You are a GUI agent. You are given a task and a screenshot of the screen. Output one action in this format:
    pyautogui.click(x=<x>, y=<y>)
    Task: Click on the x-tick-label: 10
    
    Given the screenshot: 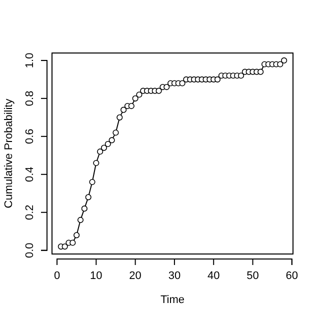 What is the action you would take?
    pyautogui.click(x=96, y=276)
    